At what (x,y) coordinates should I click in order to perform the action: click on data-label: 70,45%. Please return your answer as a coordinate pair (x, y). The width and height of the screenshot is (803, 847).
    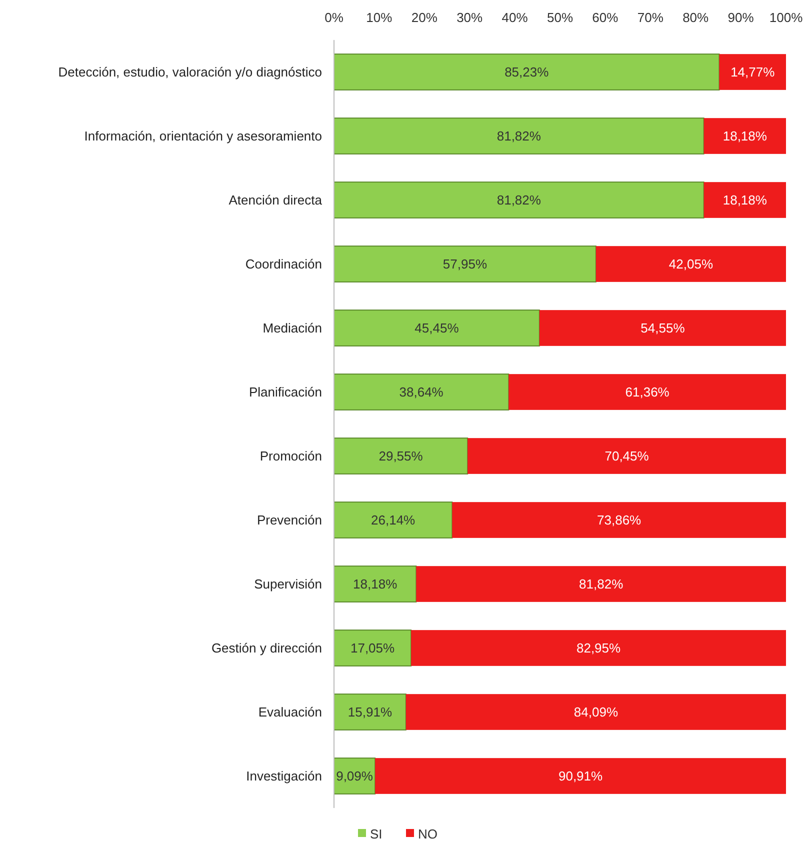
    Looking at the image, I should click on (627, 456).